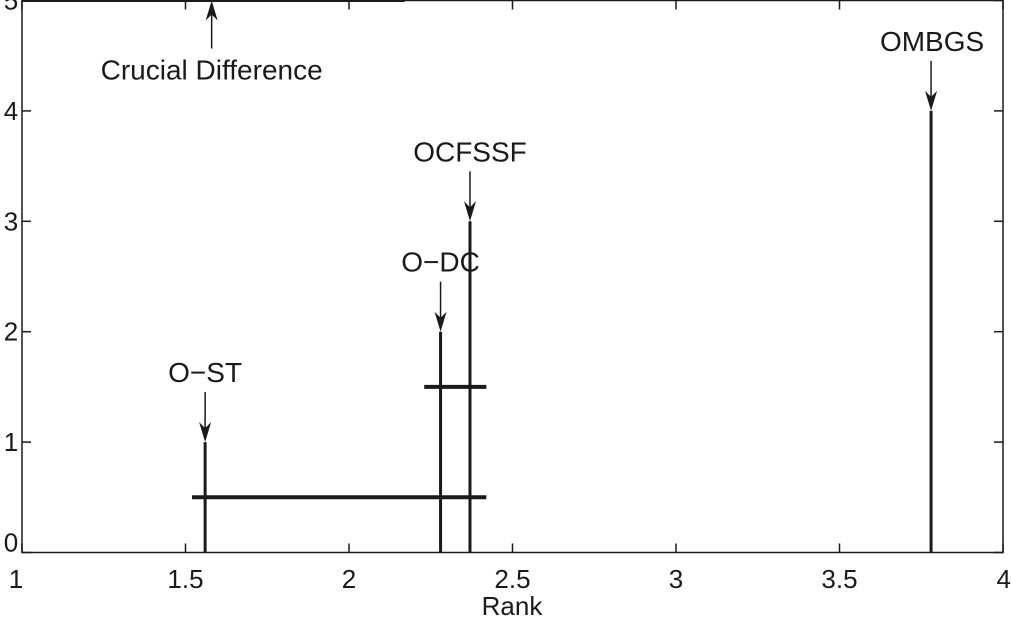 This screenshot has height=620, width=1011. What do you see at coordinates (349, 579) in the screenshot?
I see `x-tick-label: 2` at bounding box center [349, 579].